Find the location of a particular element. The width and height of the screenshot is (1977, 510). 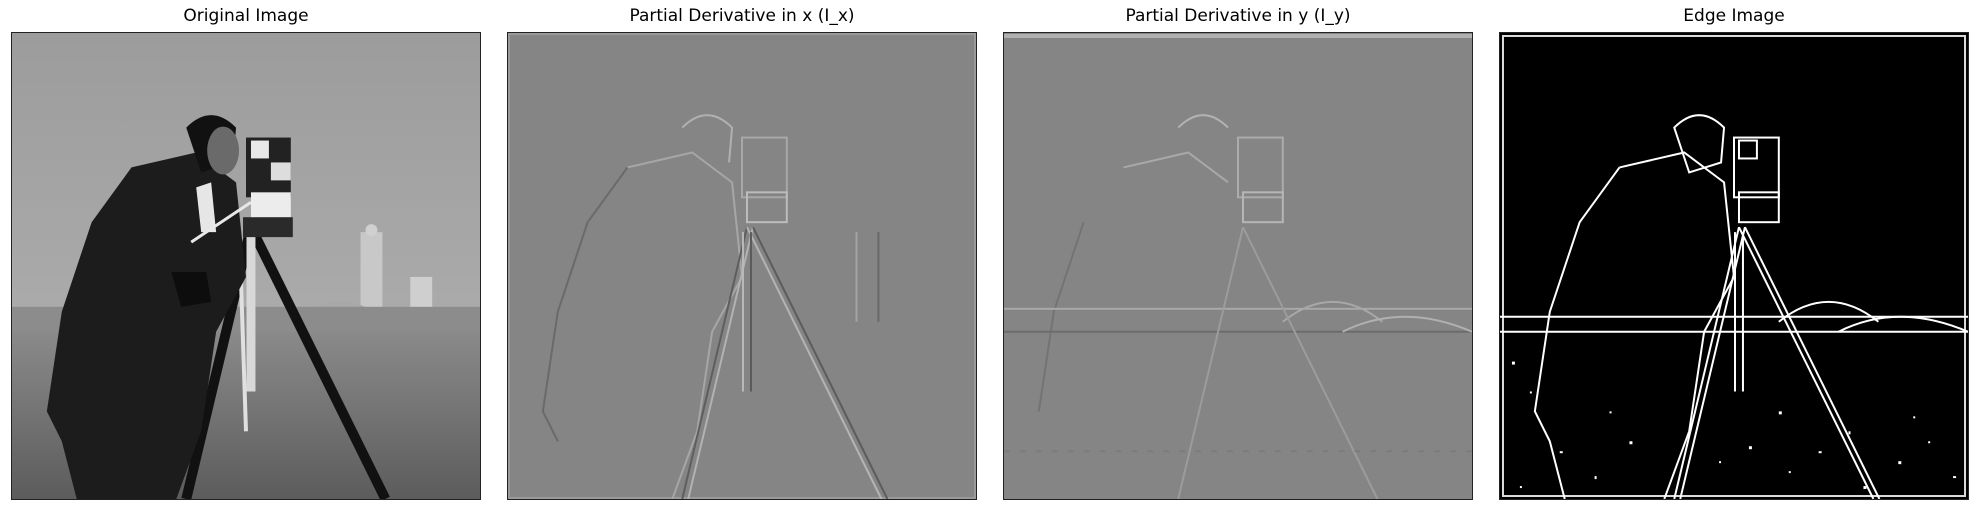

panel-title-edge: Edge Image is located at coordinates (1734, 16).